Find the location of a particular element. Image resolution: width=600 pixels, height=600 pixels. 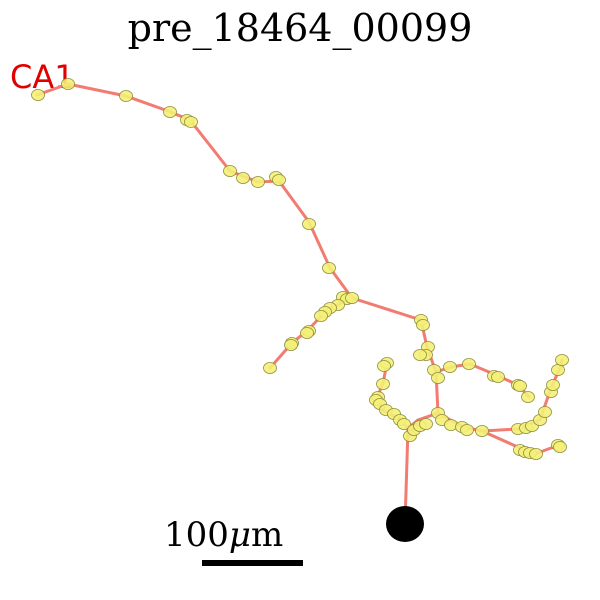

scale-bar-label: 100μm is located at coordinates (224, 535).